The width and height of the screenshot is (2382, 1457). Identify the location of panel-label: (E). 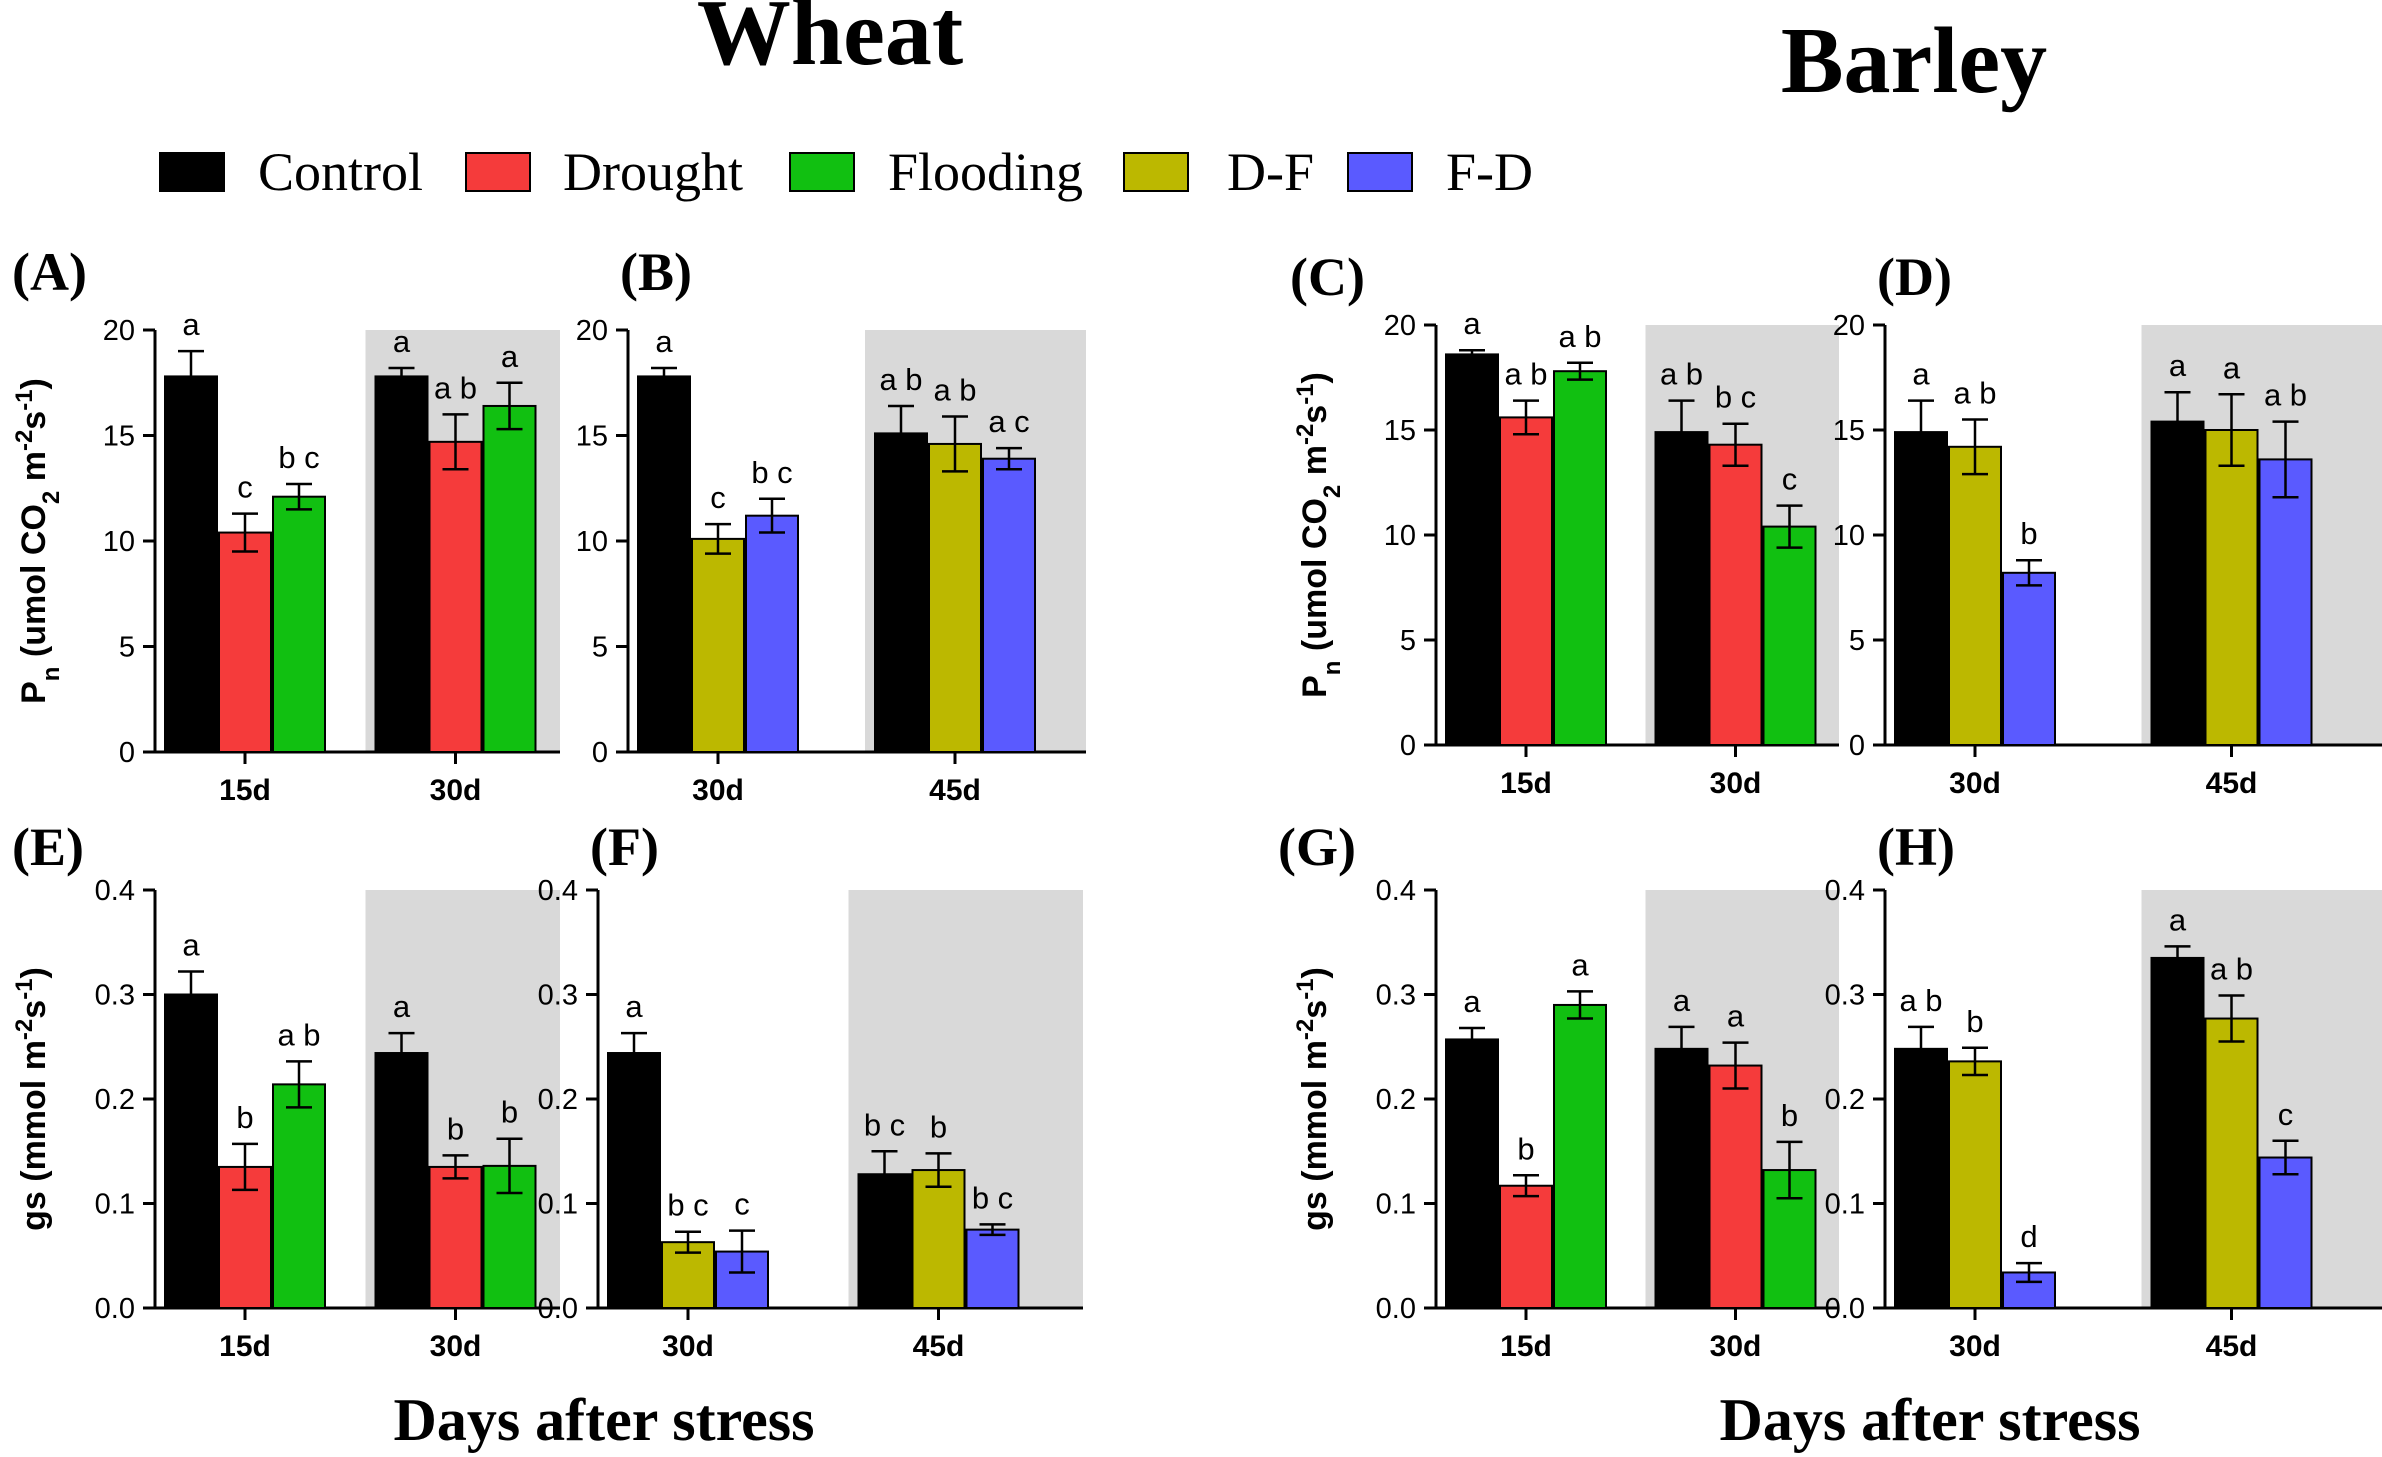
(48, 847).